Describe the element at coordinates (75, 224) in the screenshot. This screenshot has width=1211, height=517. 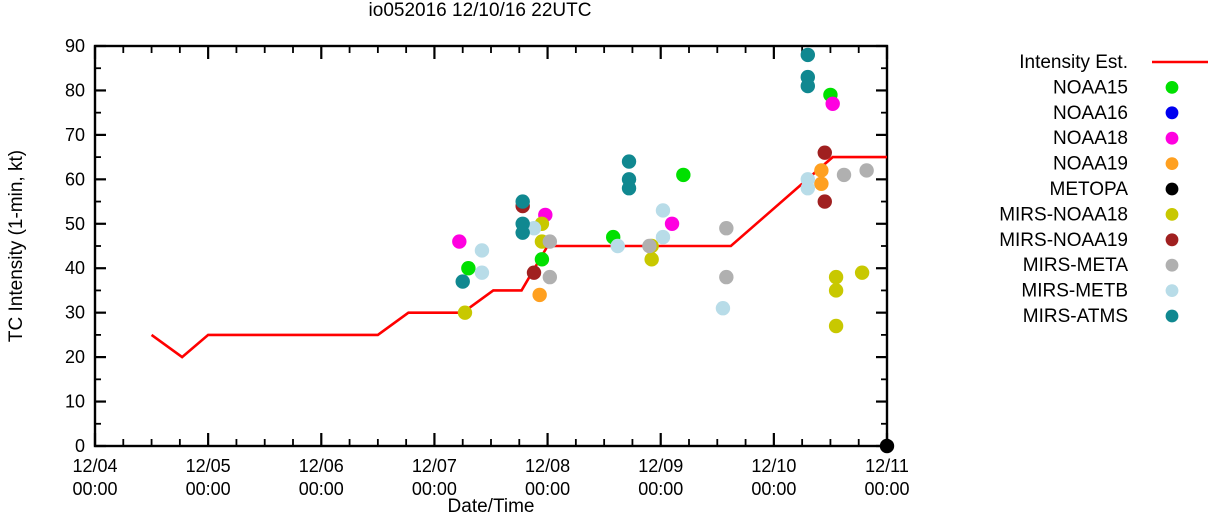
I see `y-tick-label: 50` at that location.